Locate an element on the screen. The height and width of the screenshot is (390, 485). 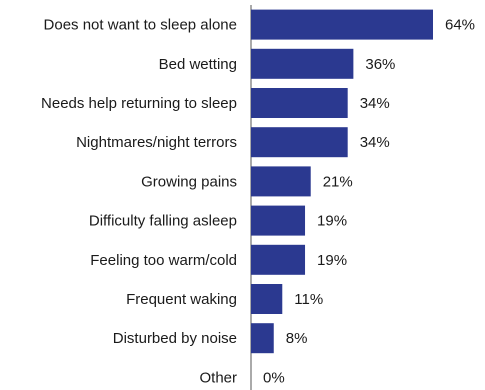
category-label: Nightmares/night terrors is located at coordinates (156, 142).